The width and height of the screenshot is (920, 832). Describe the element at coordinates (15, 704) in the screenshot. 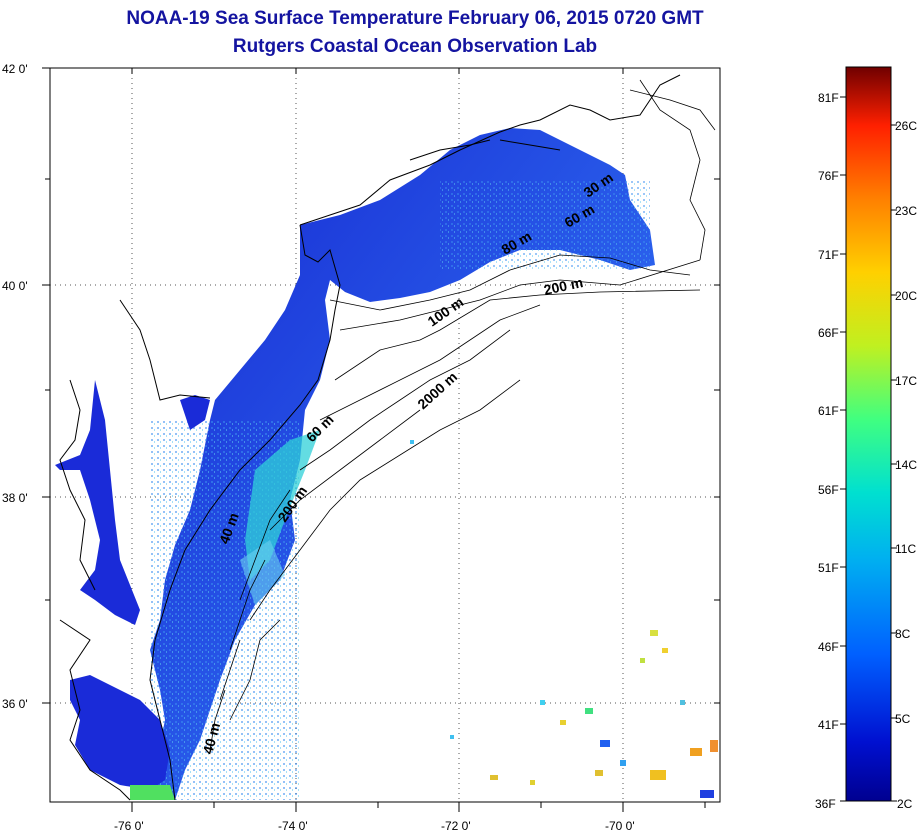

I see `lat-label-36: 36 0'` at that location.